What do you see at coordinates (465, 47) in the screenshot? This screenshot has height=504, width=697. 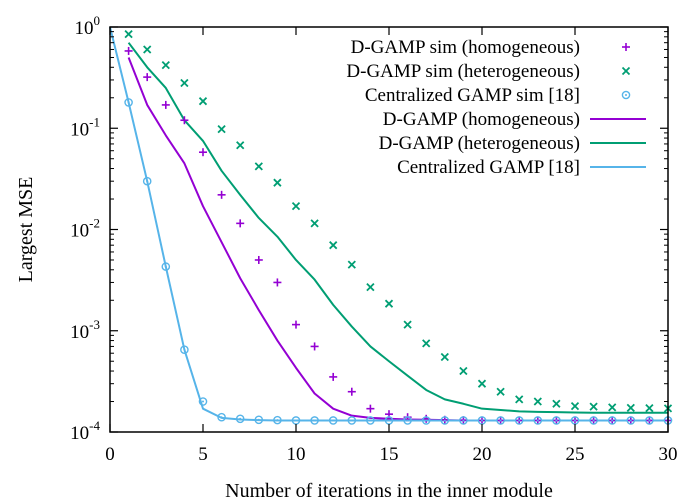 I see `legend-label: D-GAMP sim (homogeneous)` at bounding box center [465, 47].